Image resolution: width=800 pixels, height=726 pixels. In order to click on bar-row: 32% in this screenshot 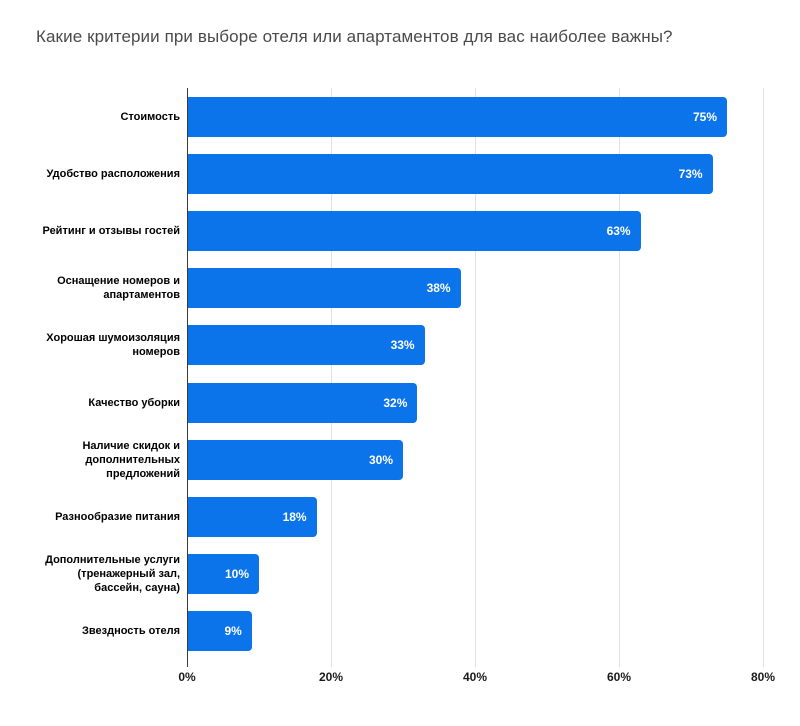, I will do `click(475, 402)`.